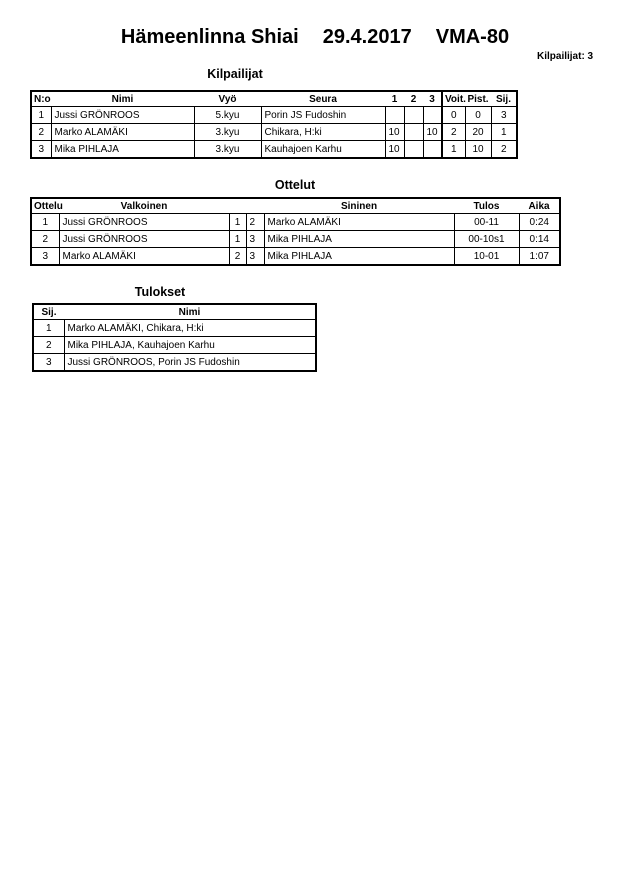 The width and height of the screenshot is (630, 891). Describe the element at coordinates (144, 206) in the screenshot. I see `column-header: Valkoinen` at that location.